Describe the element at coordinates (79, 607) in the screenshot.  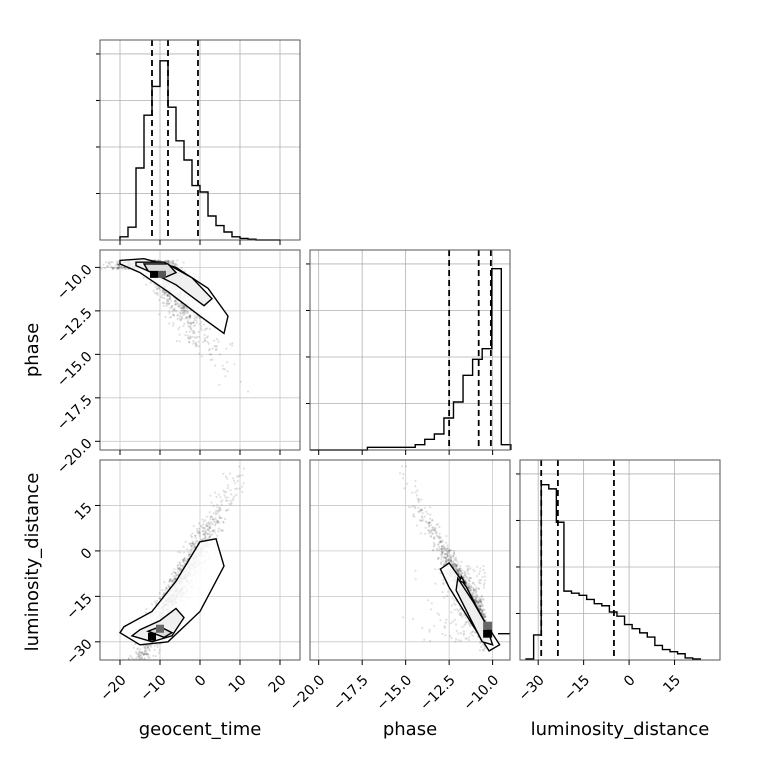
I see `y-tick-label: −15` at that location.